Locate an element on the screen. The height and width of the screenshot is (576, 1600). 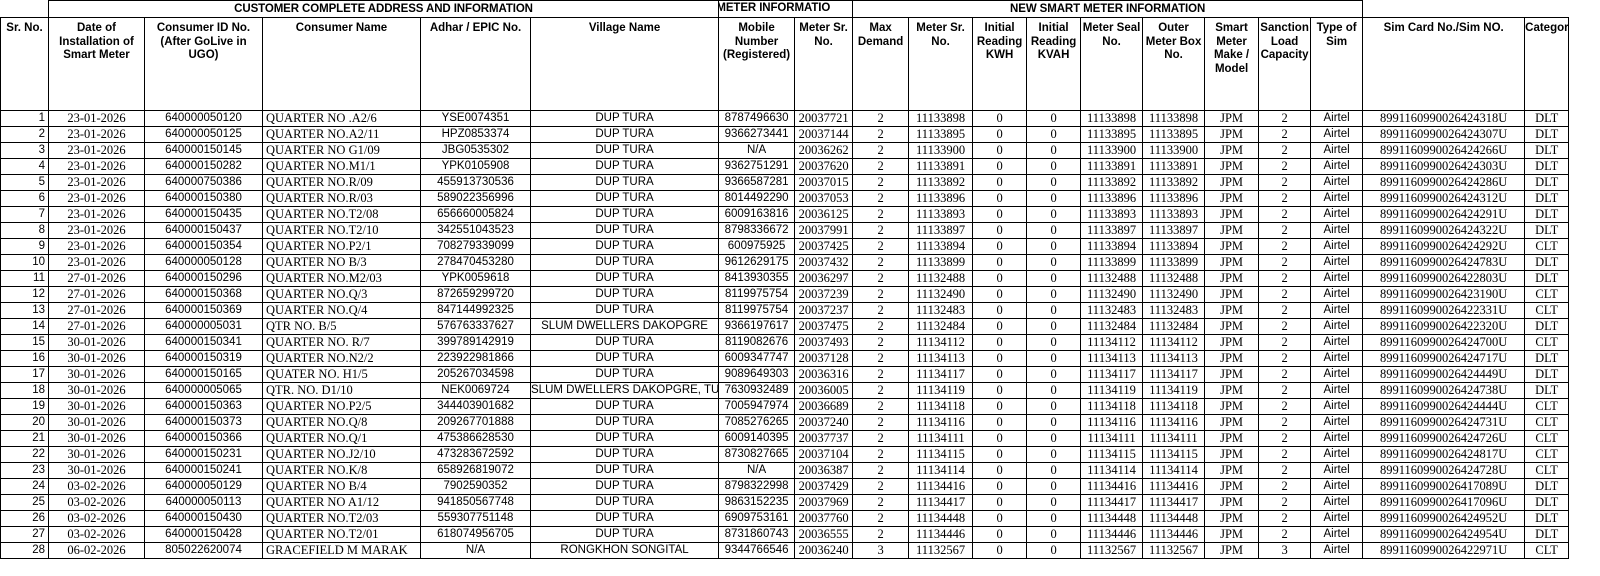
cell-meter-seal-no: 11134118 is located at coordinates (1112, 406).